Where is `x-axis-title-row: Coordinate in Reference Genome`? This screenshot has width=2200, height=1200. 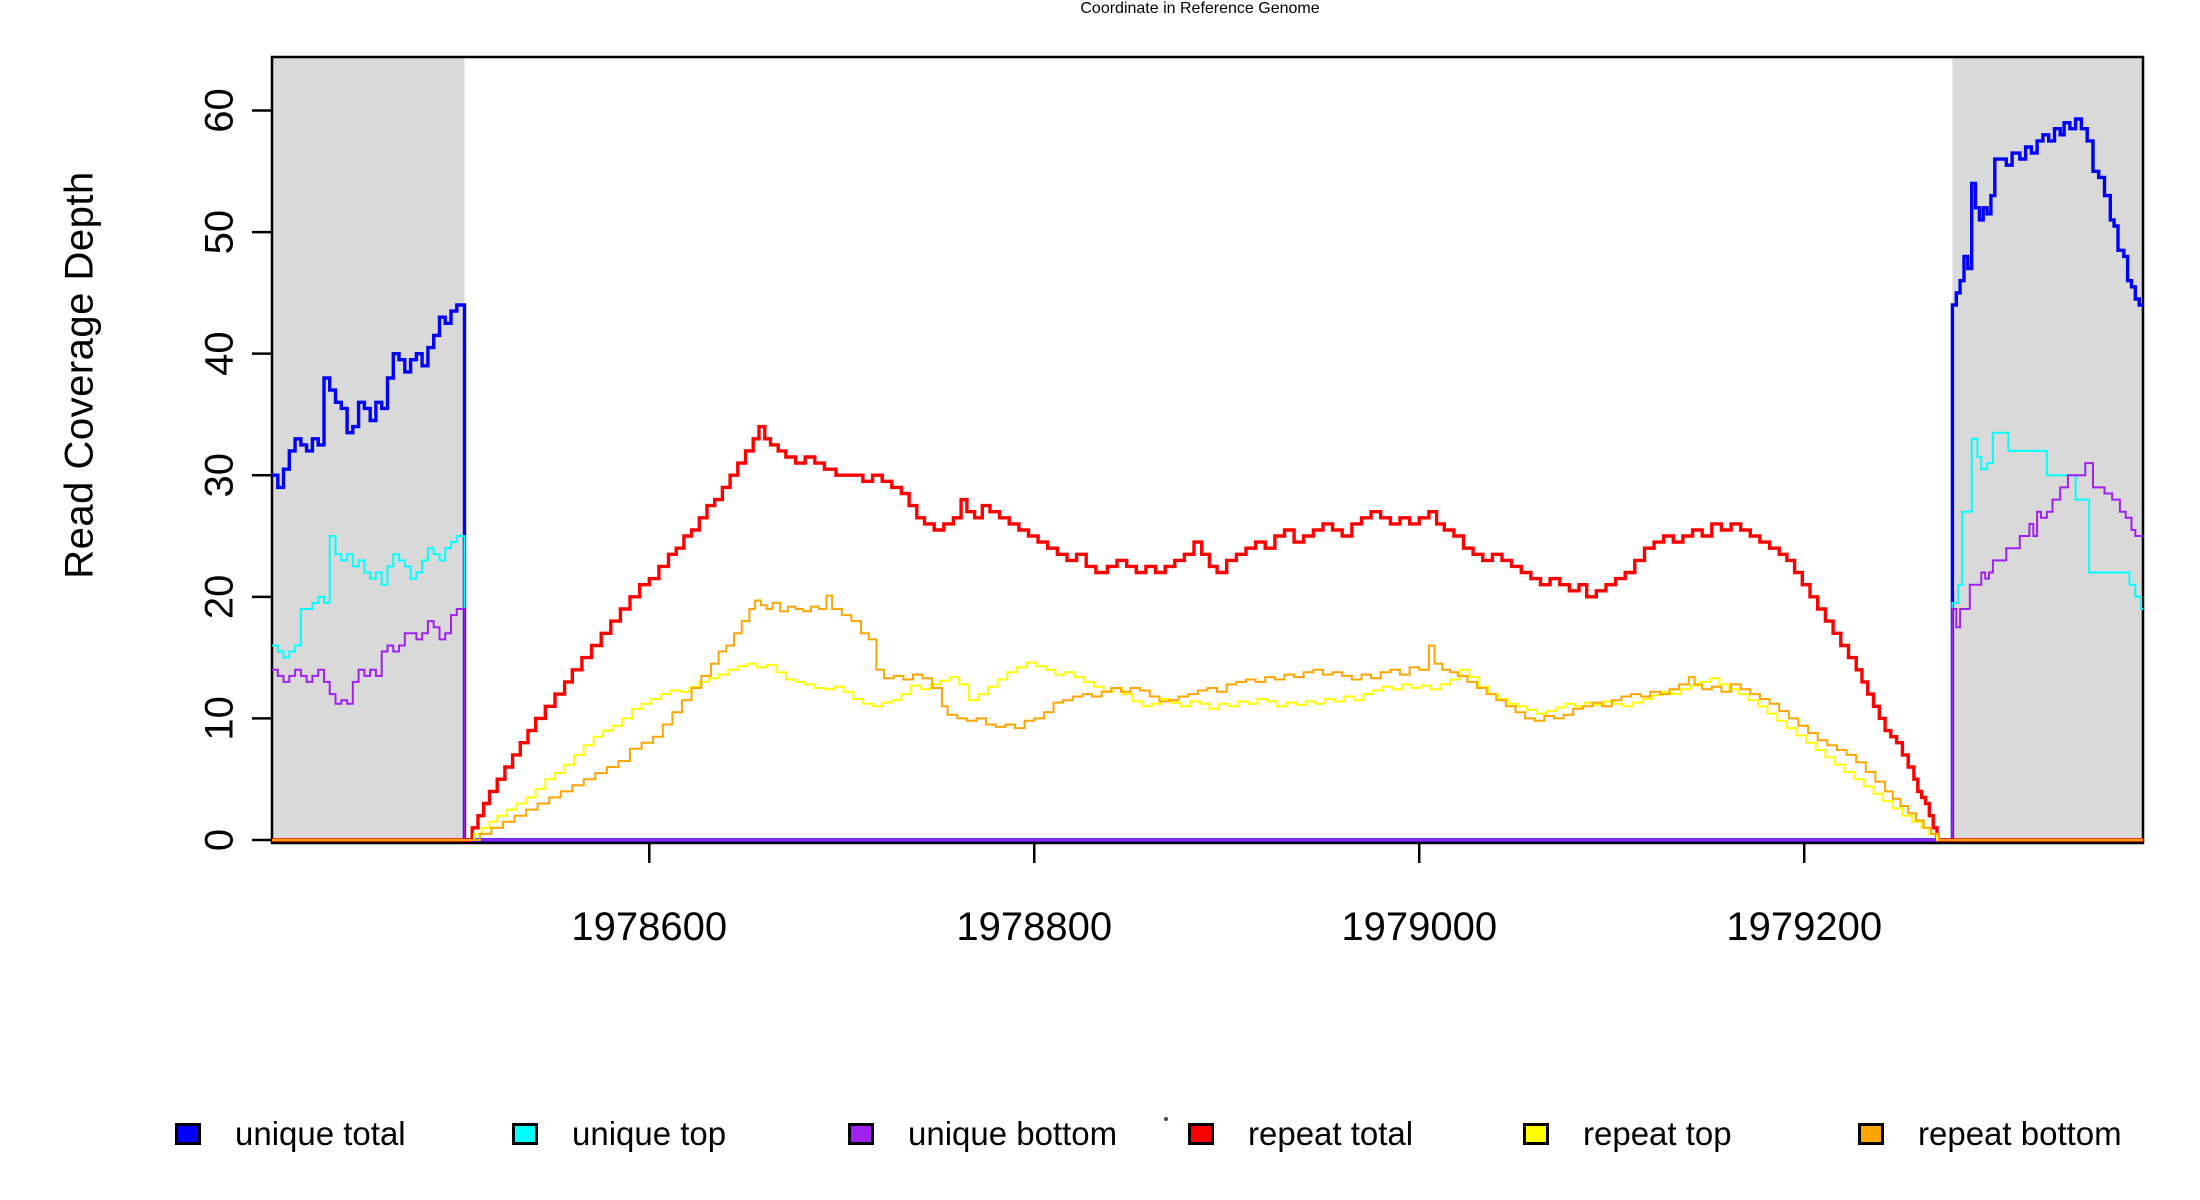 x-axis-title-row: Coordinate in Reference Genome is located at coordinates (1100, 9).